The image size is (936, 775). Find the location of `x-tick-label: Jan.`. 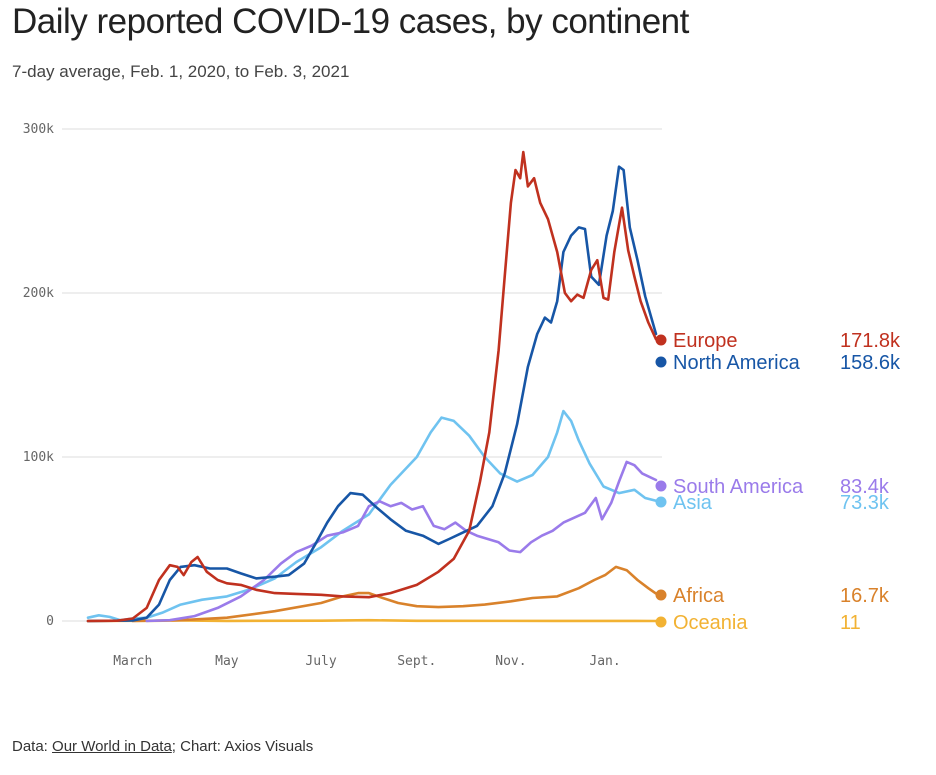

x-tick-label: Jan. is located at coordinates (604, 661).